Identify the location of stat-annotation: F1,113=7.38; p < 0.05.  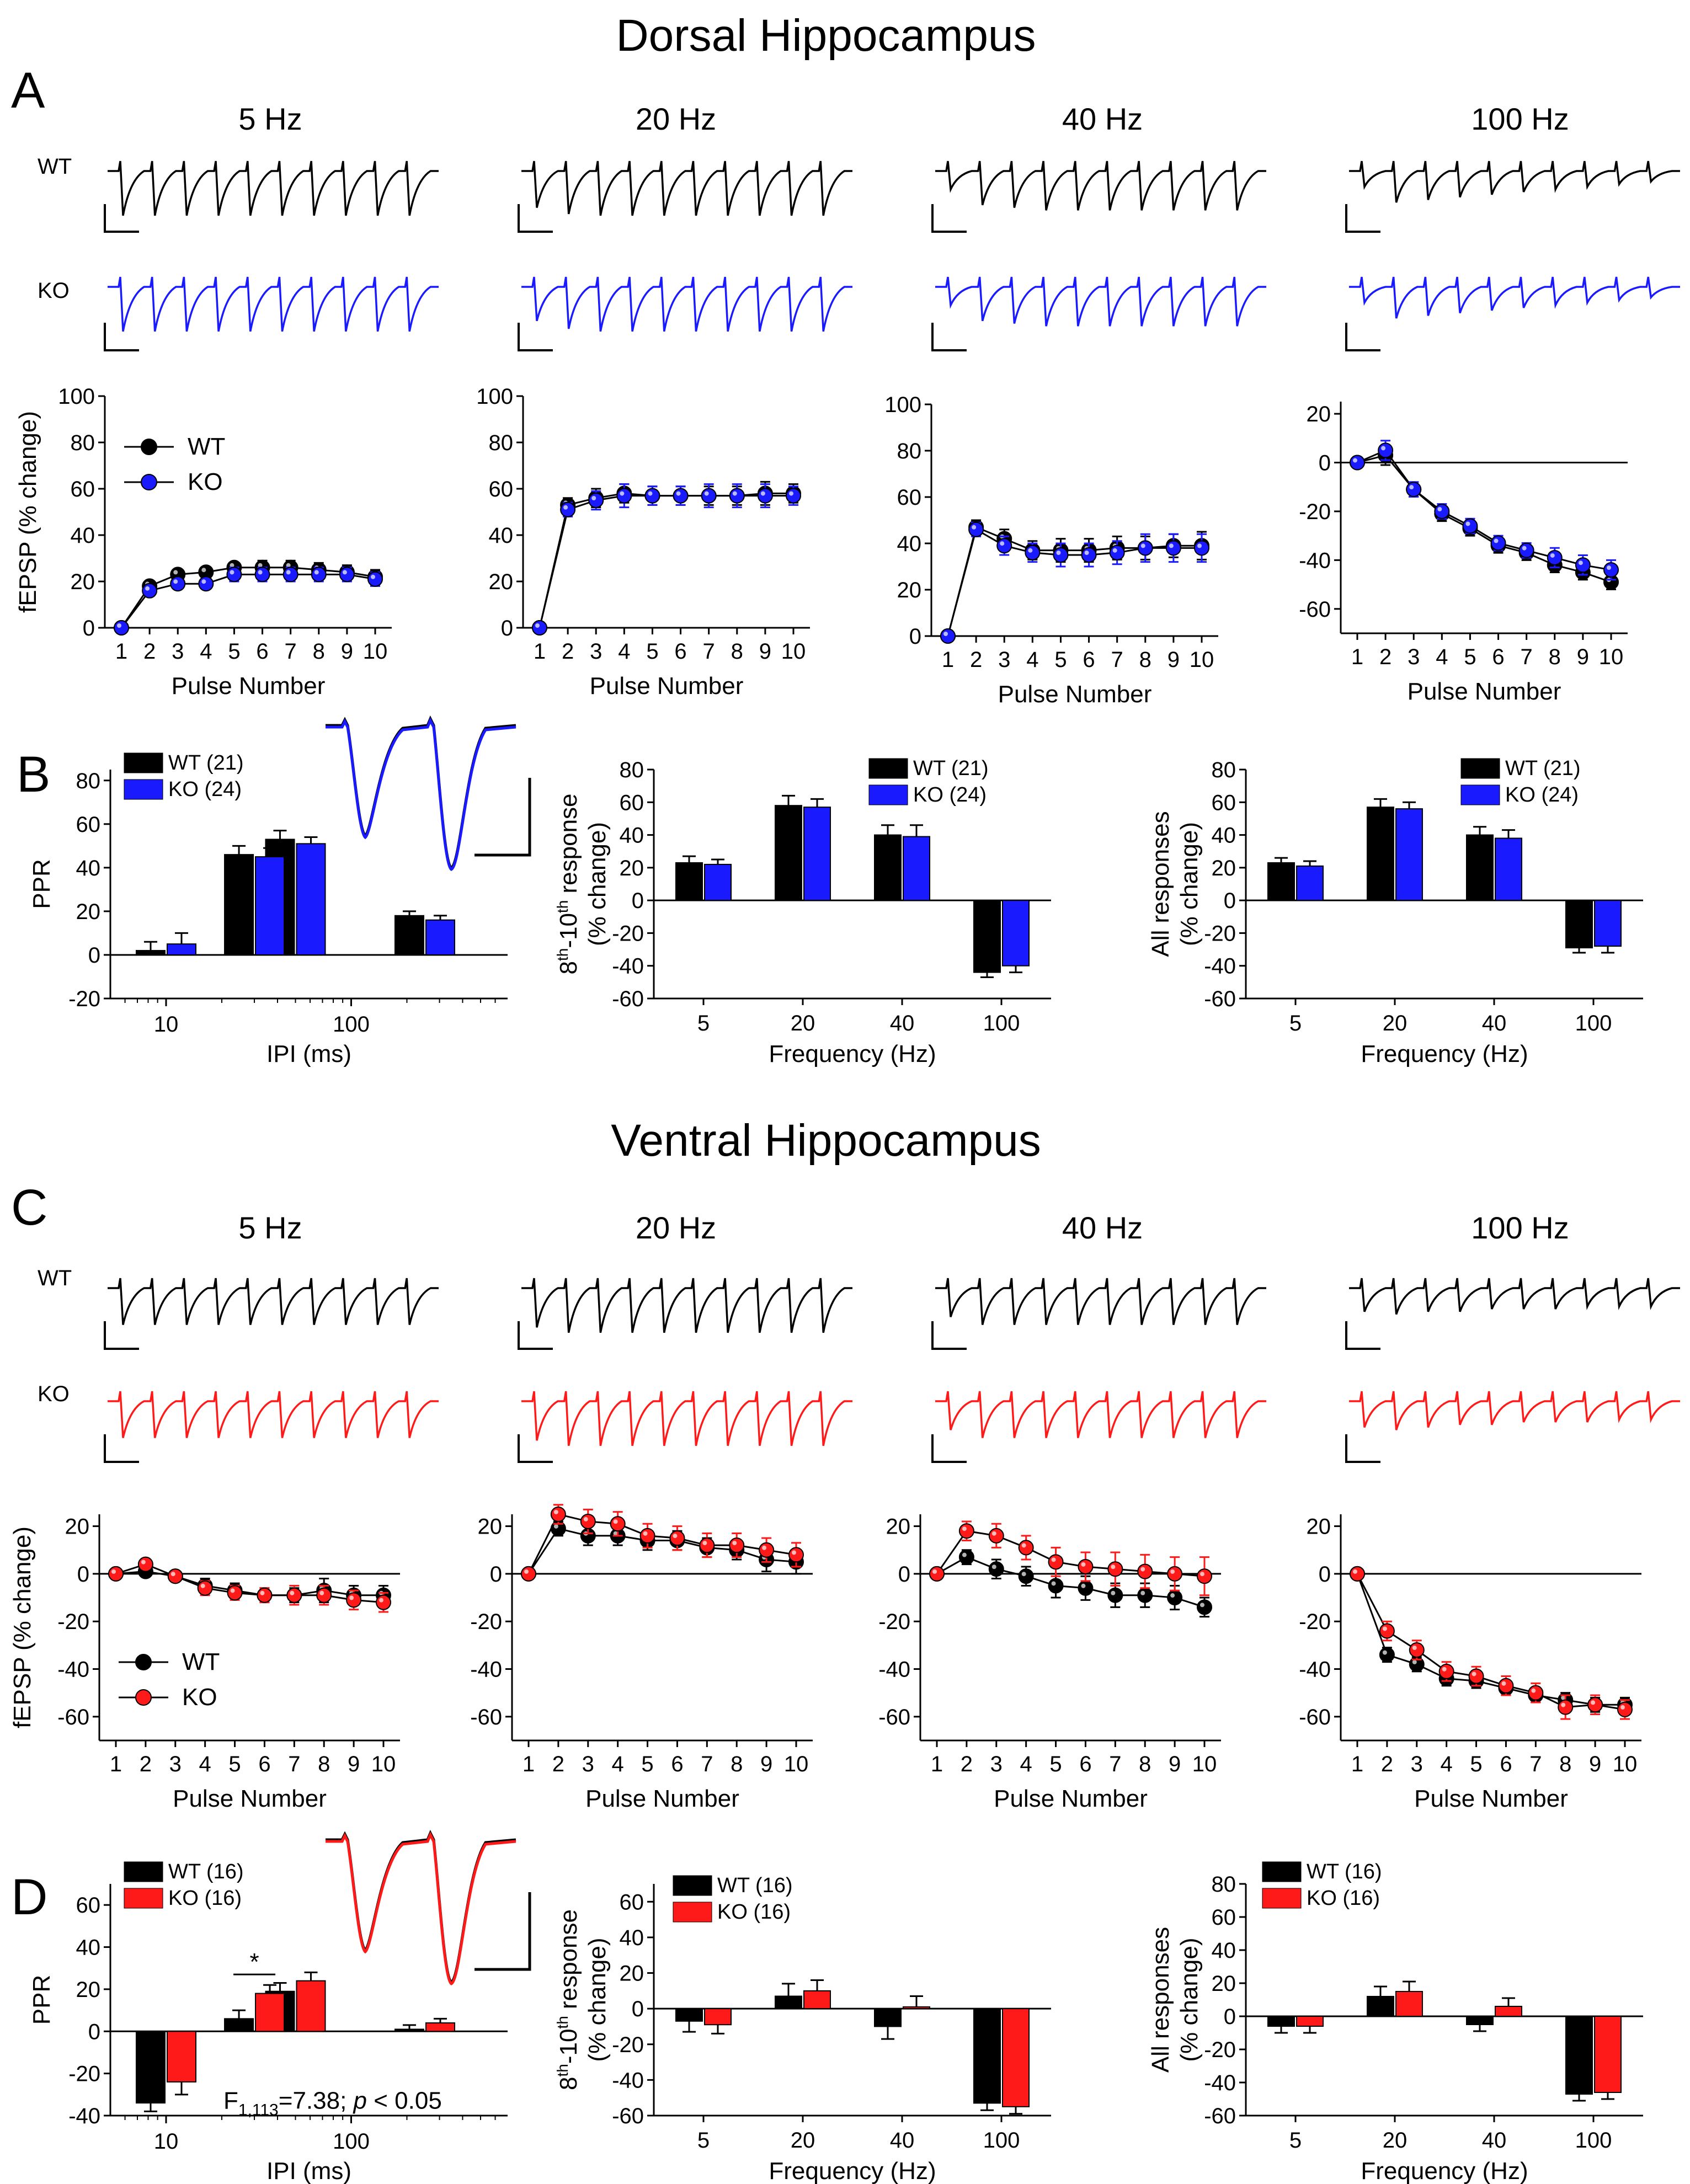
(332, 2103).